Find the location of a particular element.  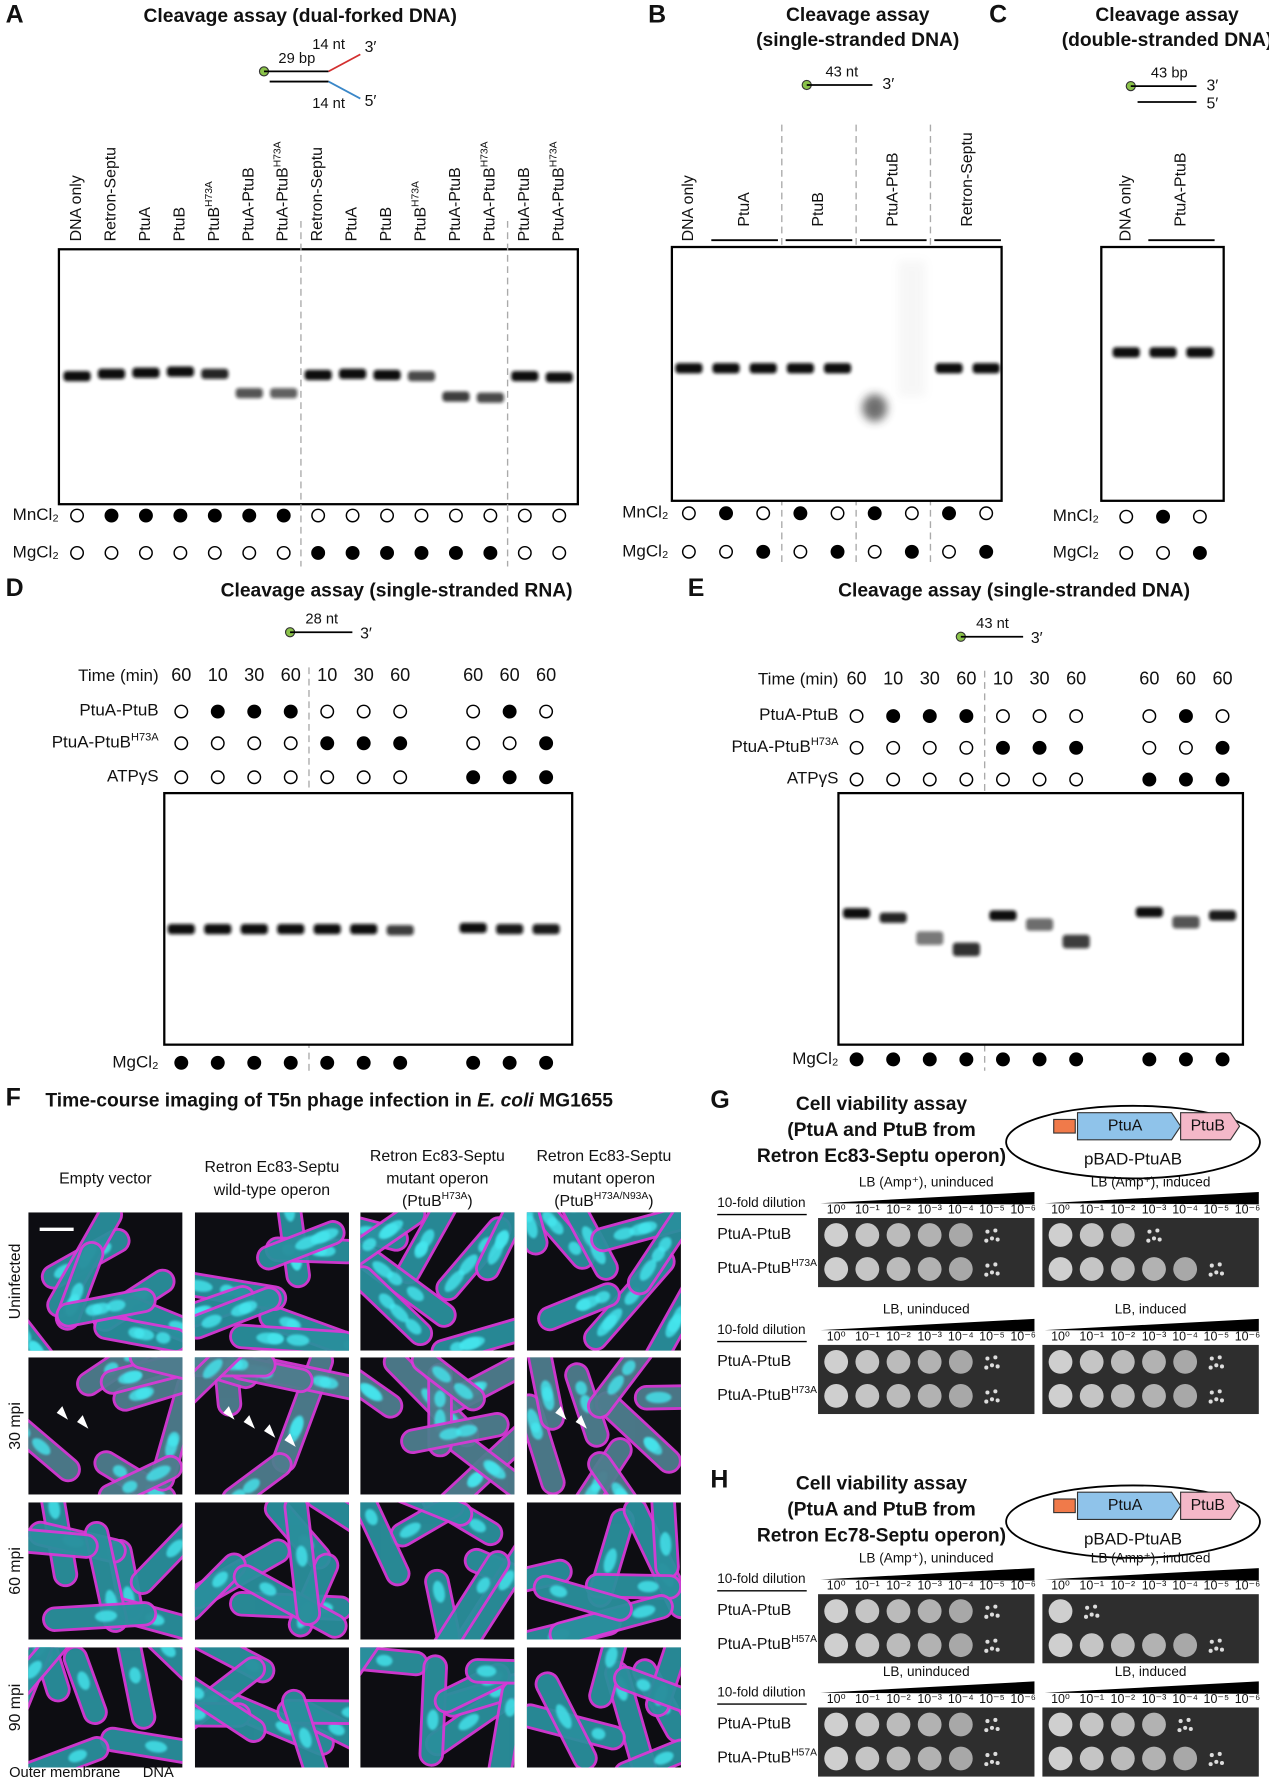

dilution-tick: 10⁻¹ is located at coordinates (1091, 1699).